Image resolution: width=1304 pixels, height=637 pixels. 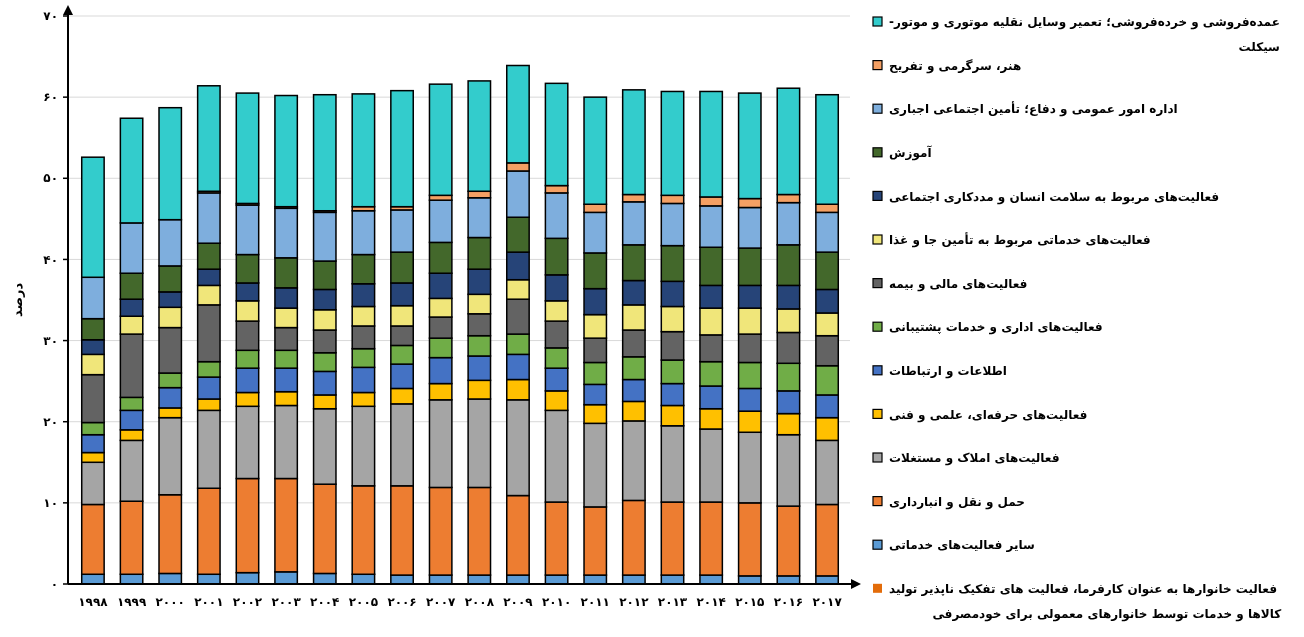 I want to click on x-tick-label: ۲۰۰۹, so click(x=518, y=602).